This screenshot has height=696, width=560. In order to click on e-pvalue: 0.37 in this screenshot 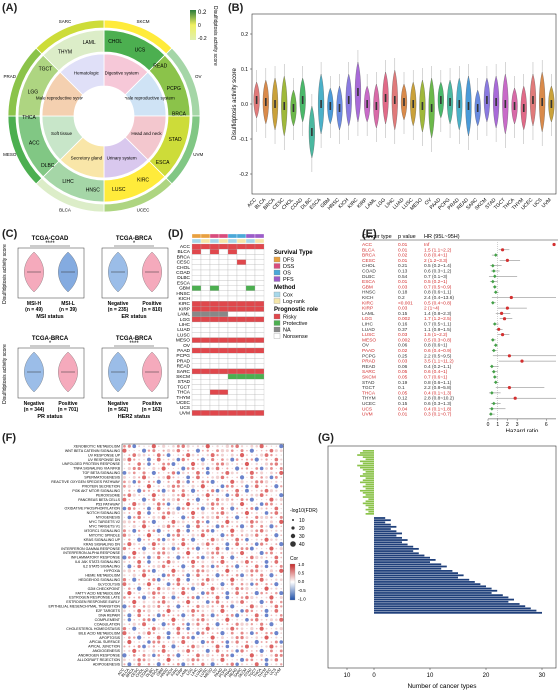, I will do `click(403, 330)`.